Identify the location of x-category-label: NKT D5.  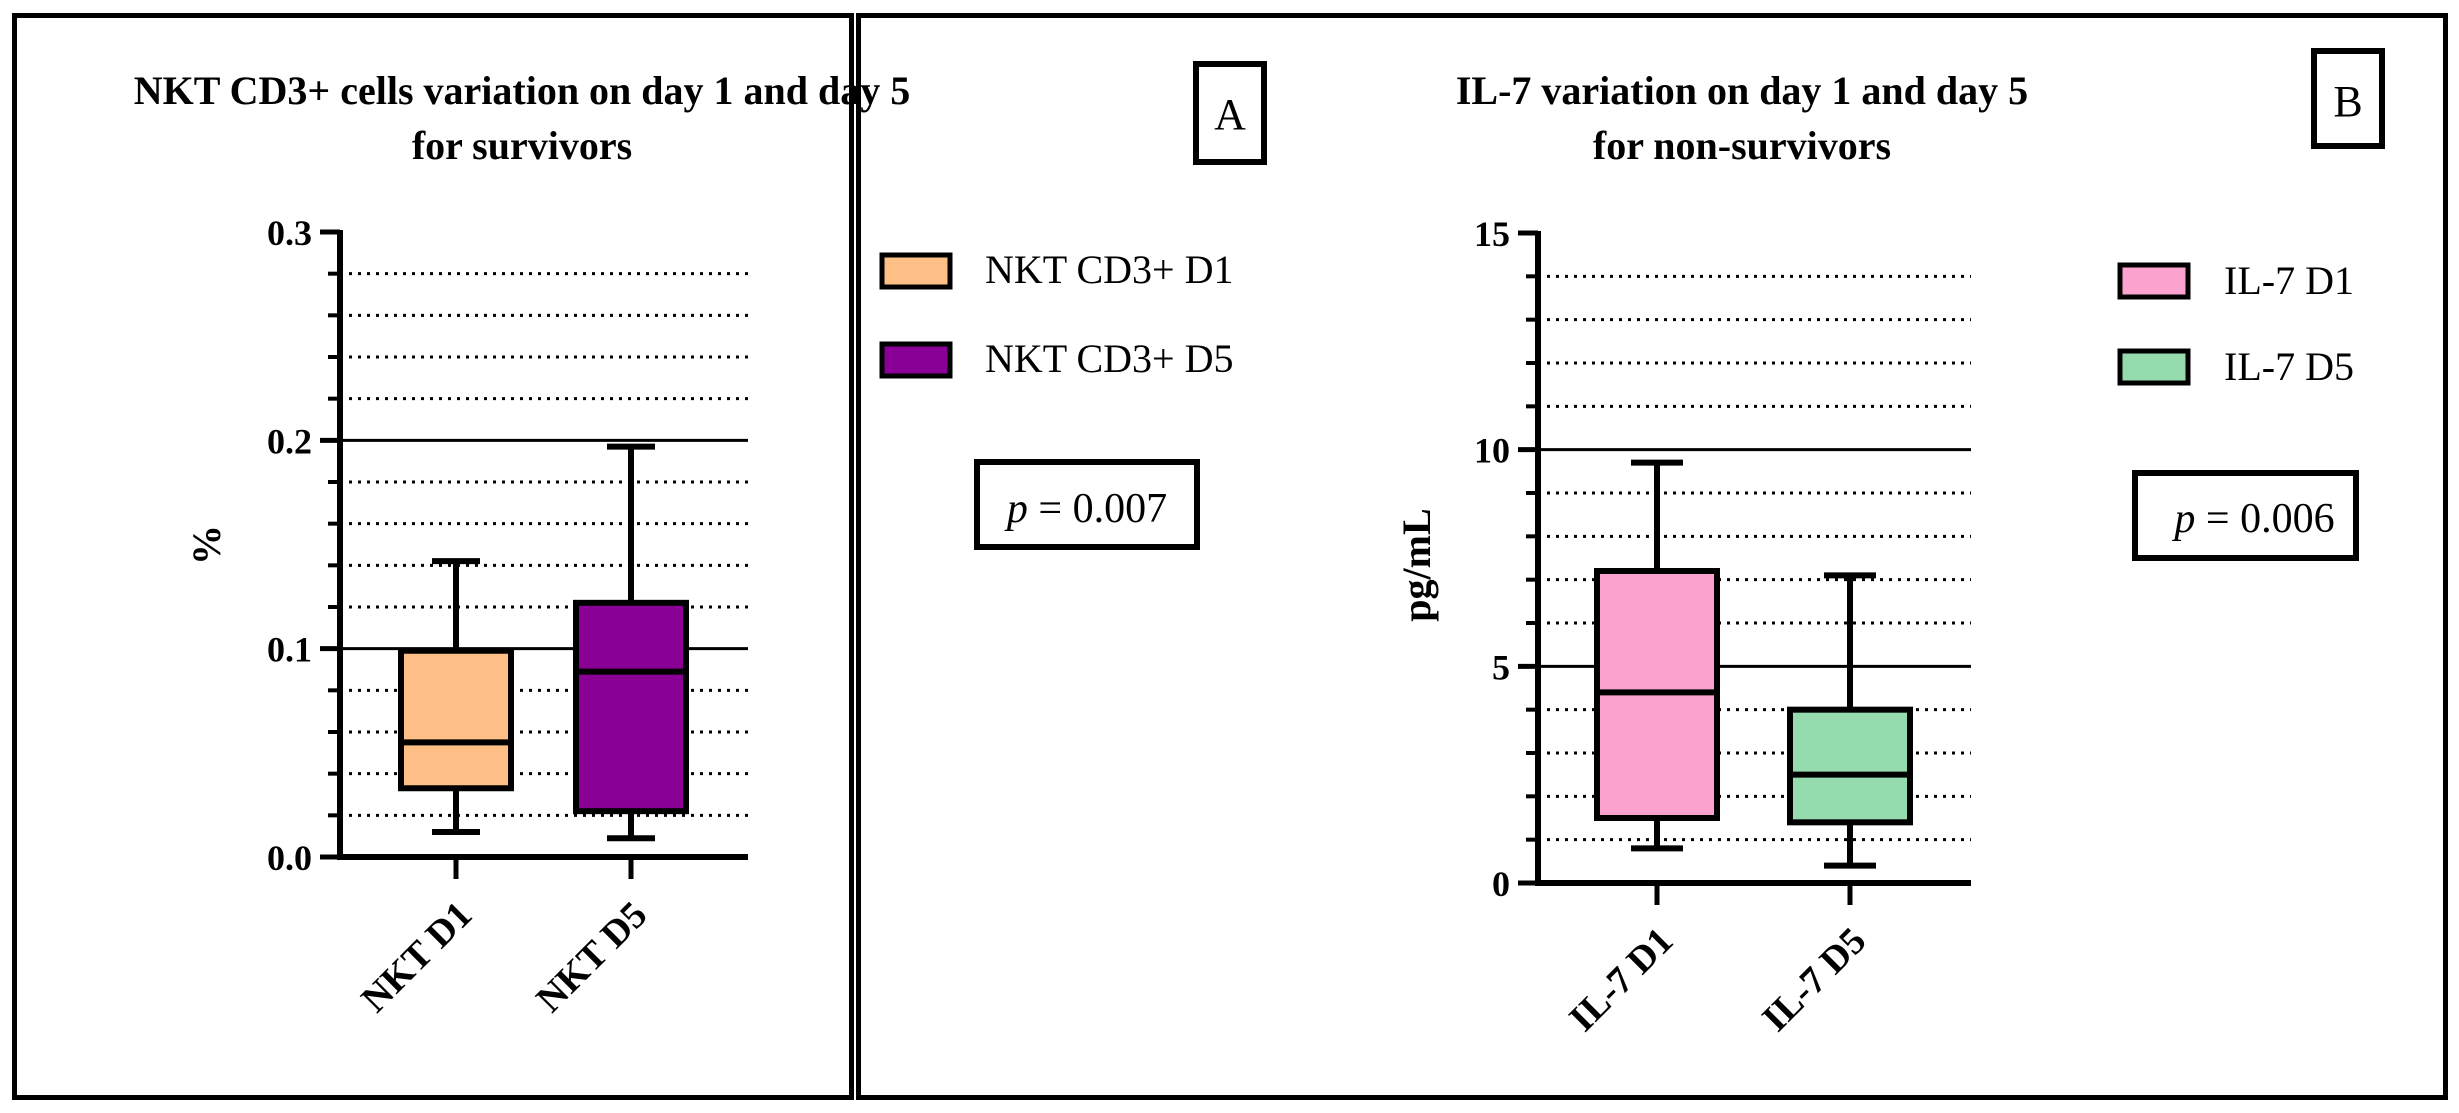
(591, 957).